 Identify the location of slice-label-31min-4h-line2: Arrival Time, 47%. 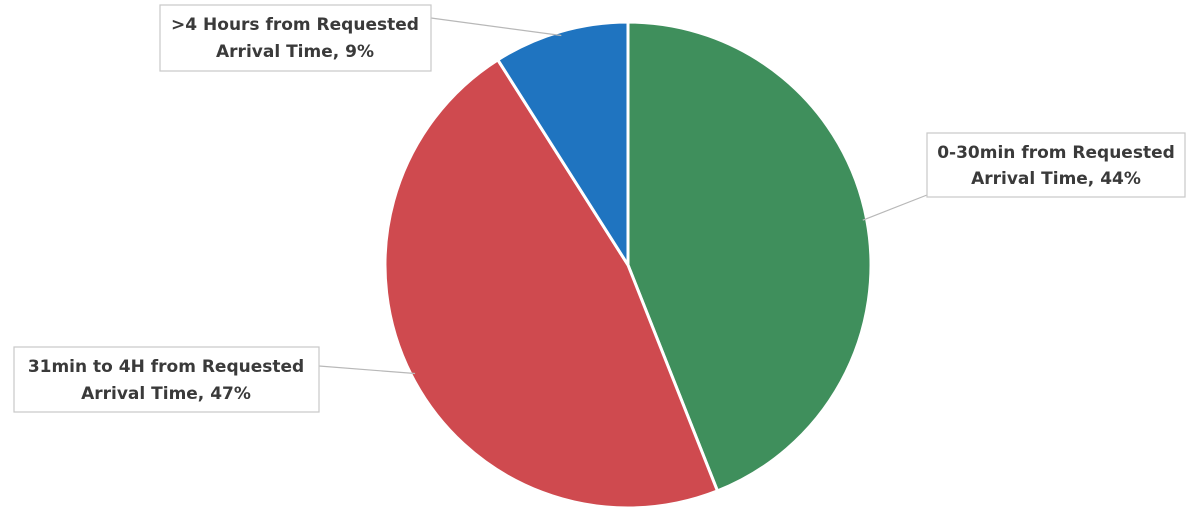
(166, 394).